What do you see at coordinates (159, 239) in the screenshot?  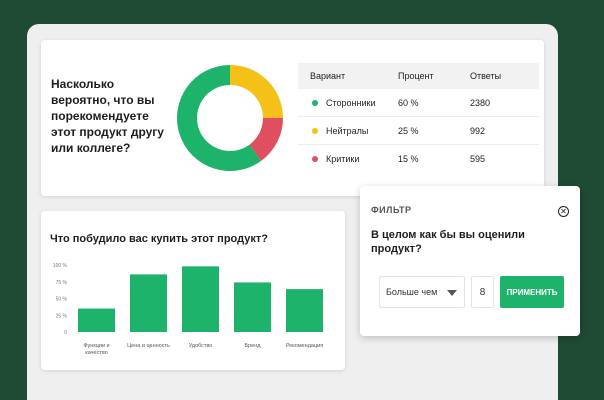 I see `bar-chart-title: Что побудило вас купить этот продукт?` at bounding box center [159, 239].